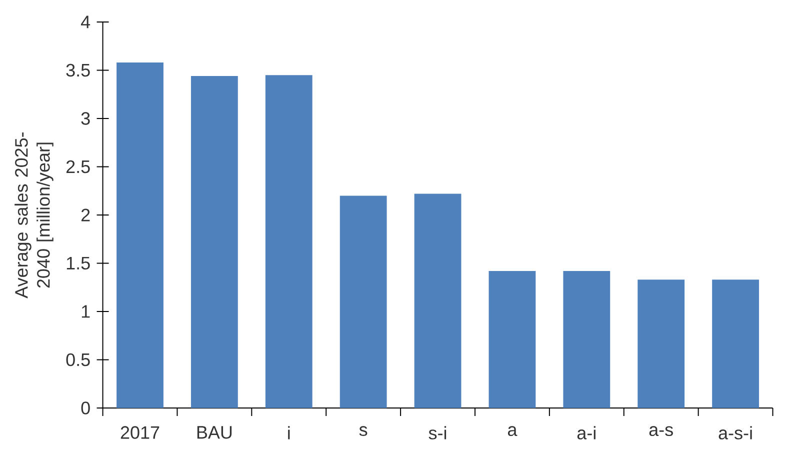 The image size is (812, 460). Describe the element at coordinates (363, 431) in the screenshot. I see `x-tick-label: s` at that location.